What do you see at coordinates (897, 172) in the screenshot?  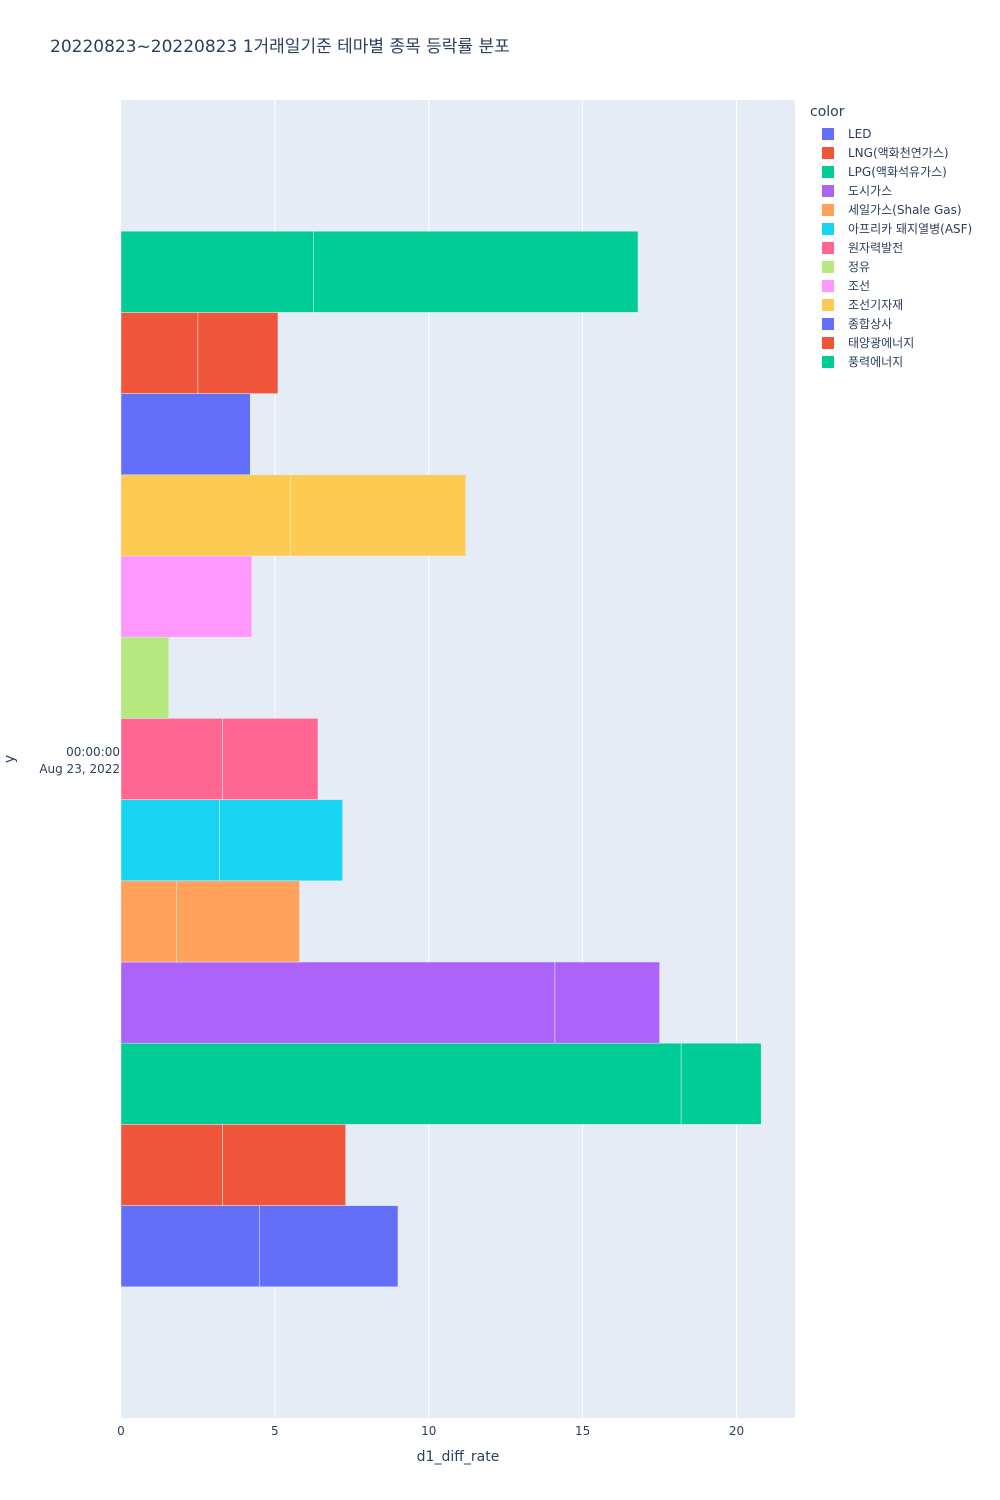 I see `legend-label: LPG(액화석유가스)` at bounding box center [897, 172].